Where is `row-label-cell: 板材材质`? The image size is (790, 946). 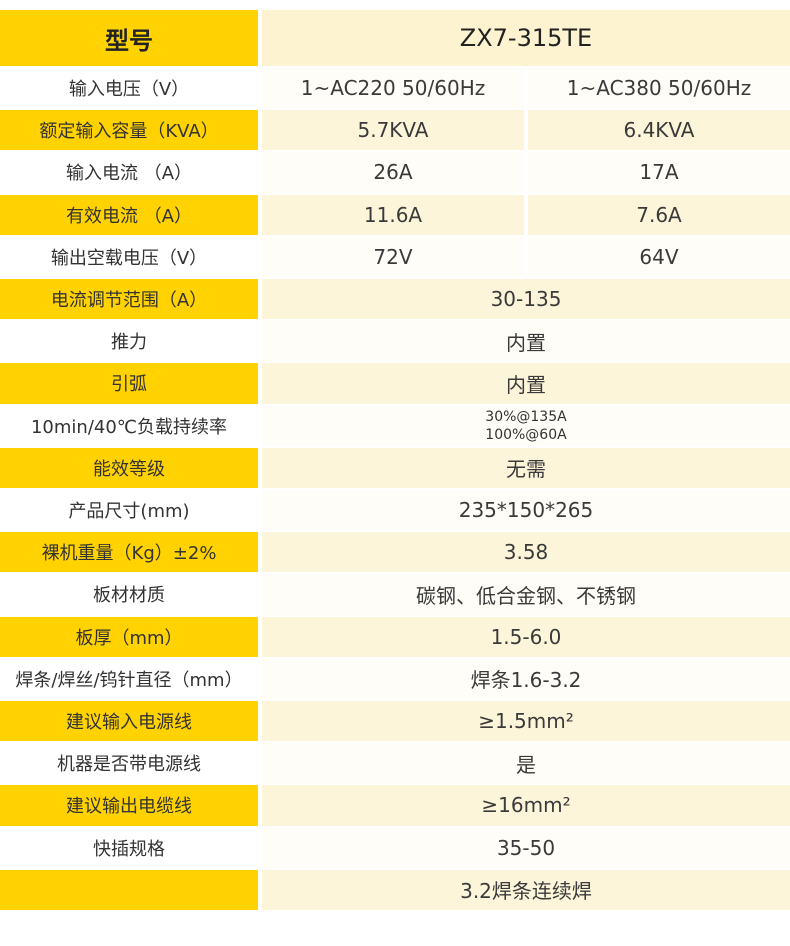
row-label-cell: 板材材质 is located at coordinates (129, 594).